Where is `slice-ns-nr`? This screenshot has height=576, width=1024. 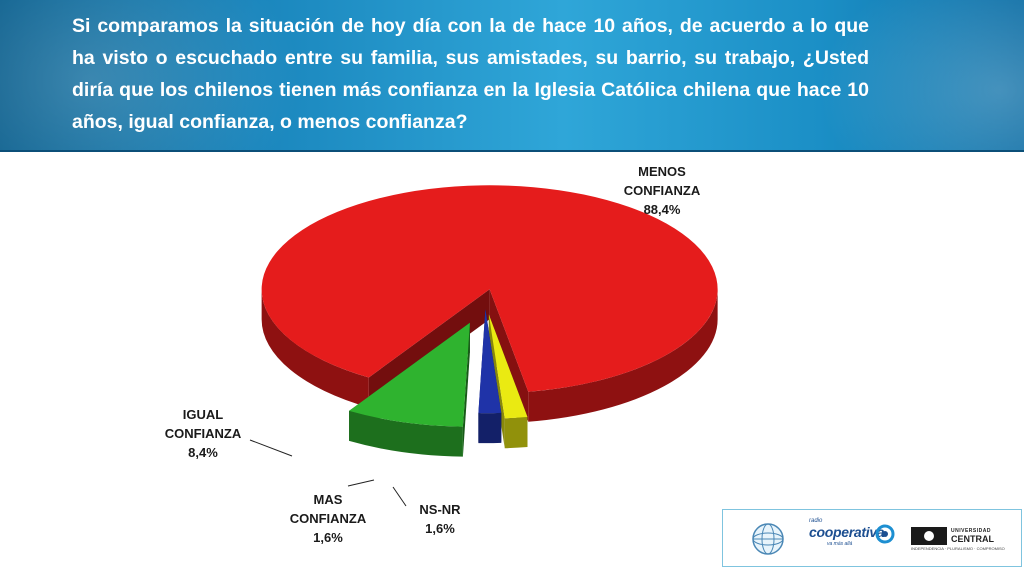
slice-ns-nr is located at coordinates (508, 366).